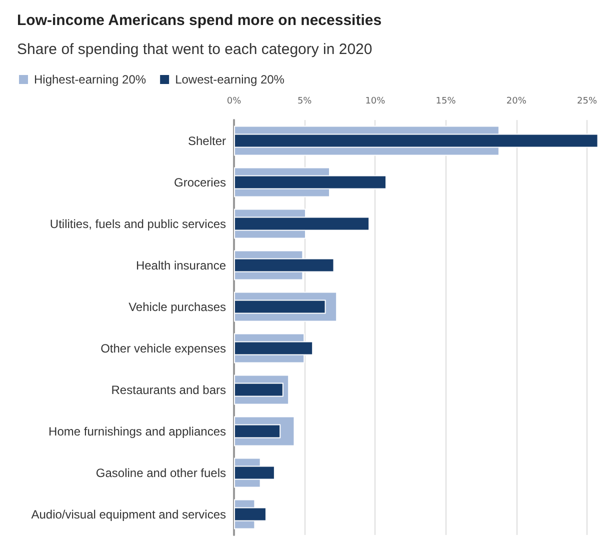 This screenshot has width=600, height=539. What do you see at coordinates (230, 79) in the screenshot?
I see `legend-label: Lowest-earning 20%` at bounding box center [230, 79].